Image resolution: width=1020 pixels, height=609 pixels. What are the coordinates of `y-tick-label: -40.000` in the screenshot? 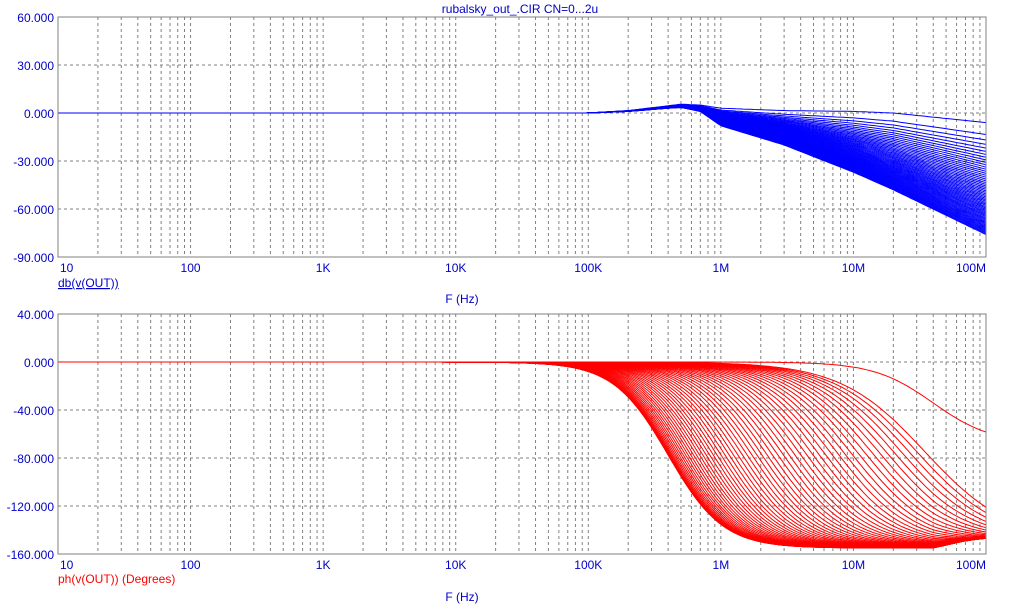 It's located at (33, 411).